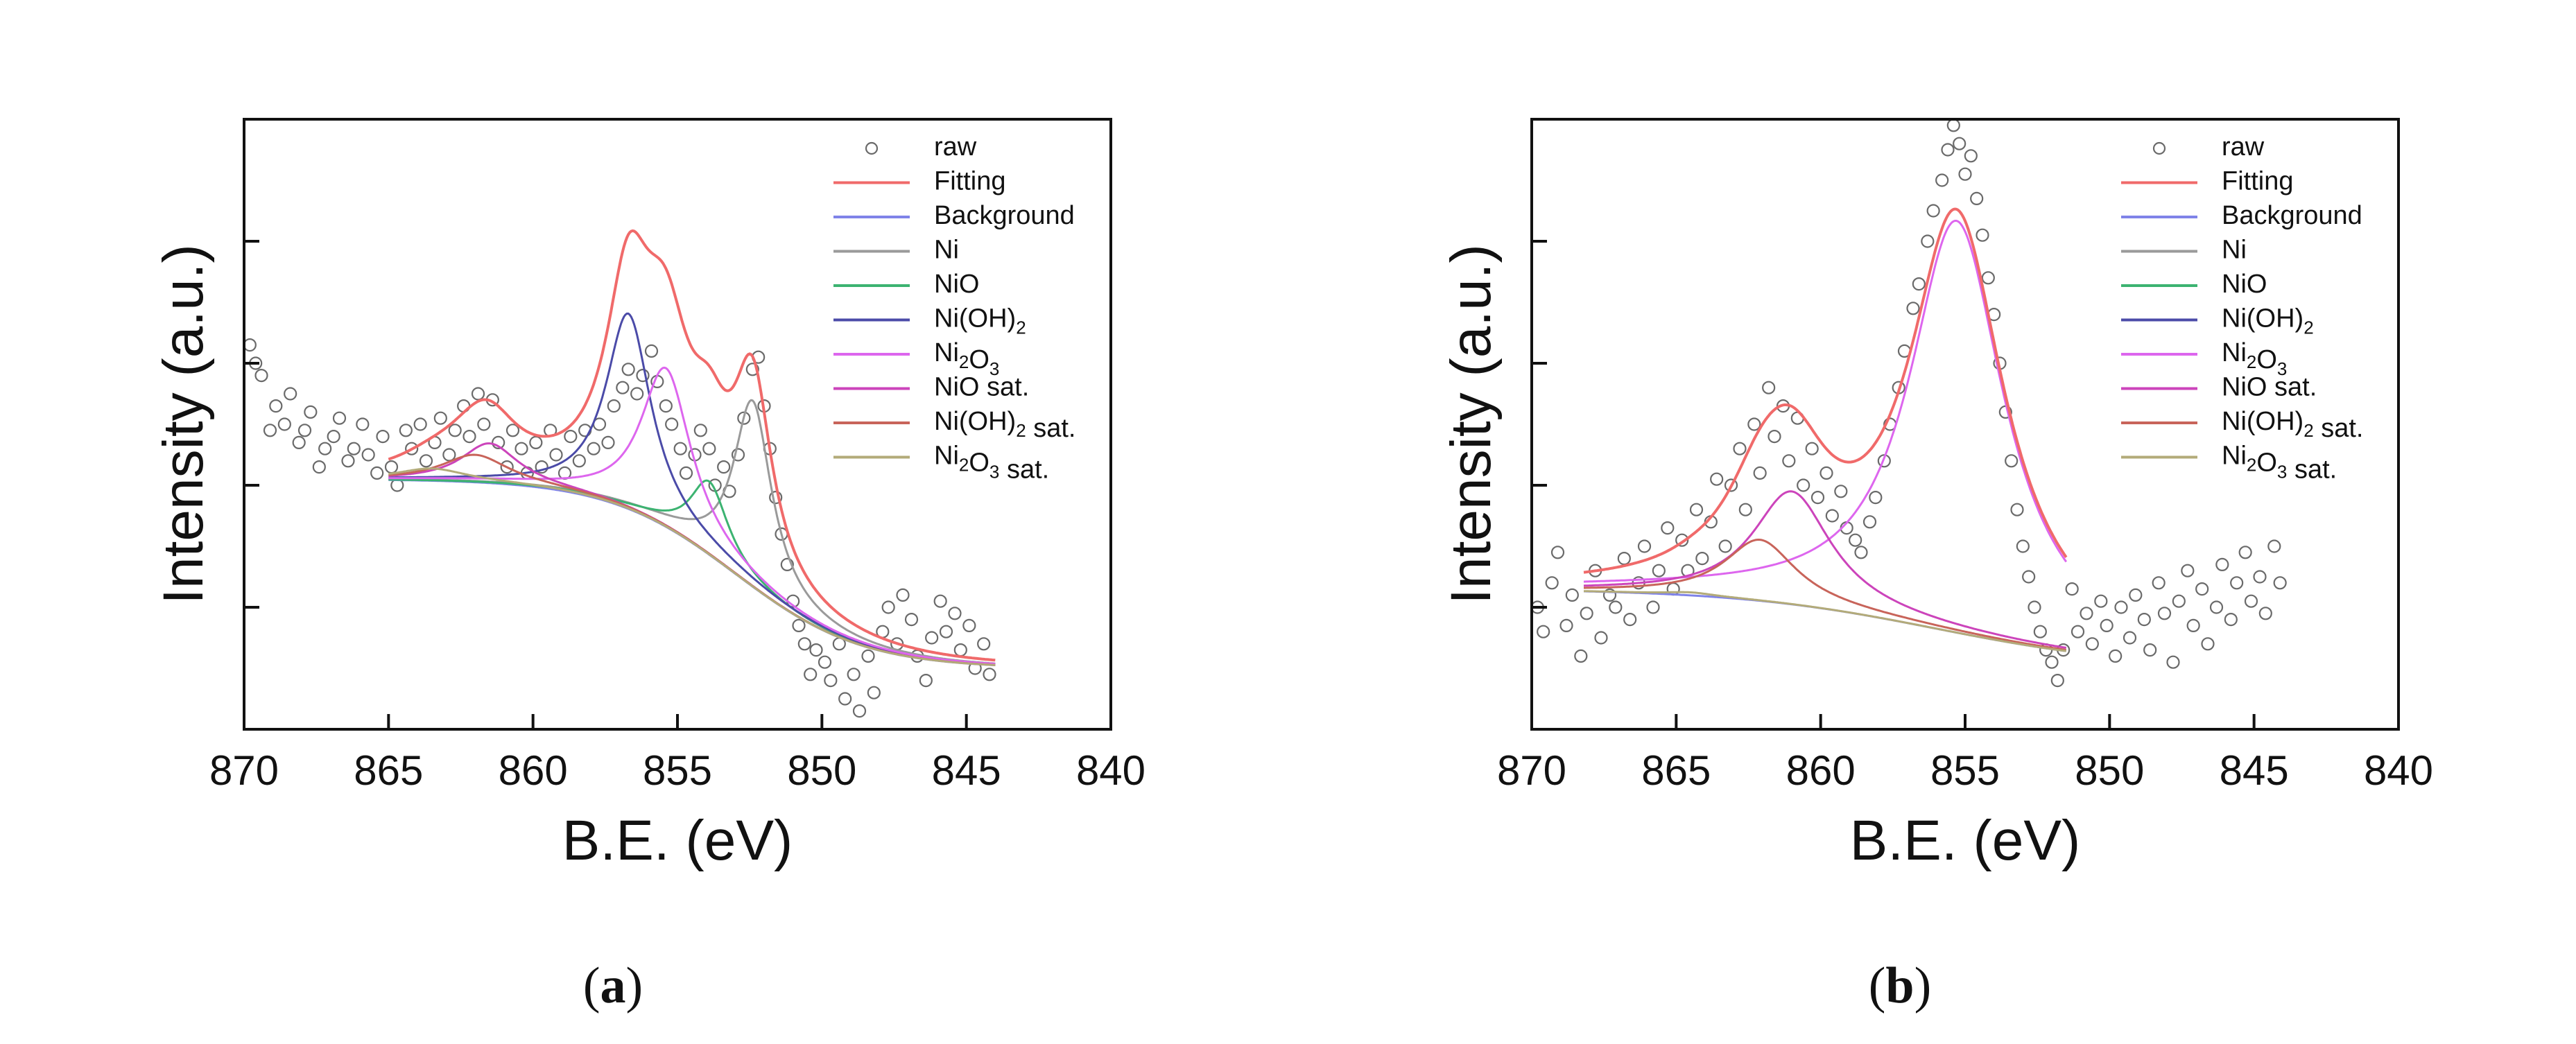 The height and width of the screenshot is (1044, 2576). I want to click on x-axis-label: B.E. (eV), so click(1965, 840).